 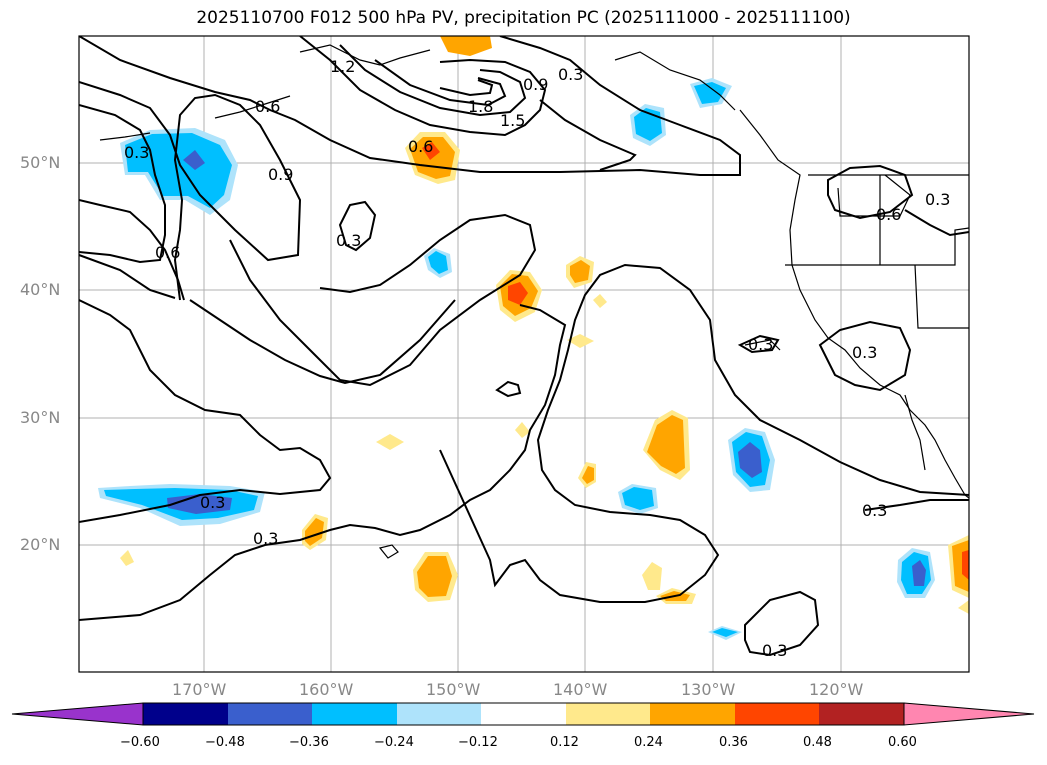 What do you see at coordinates (40, 544) in the screenshot?
I see `lat-label: 20°N` at bounding box center [40, 544].